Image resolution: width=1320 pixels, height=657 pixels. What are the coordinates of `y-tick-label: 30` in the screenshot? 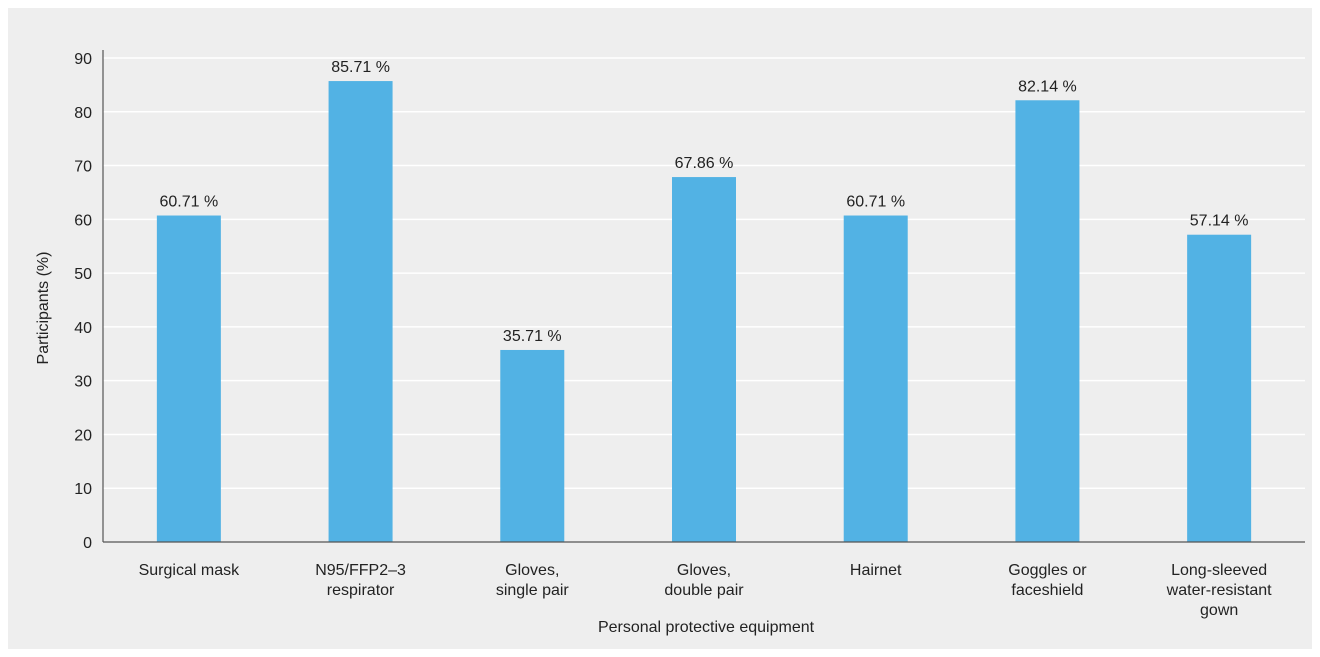 It's located at (83, 382).